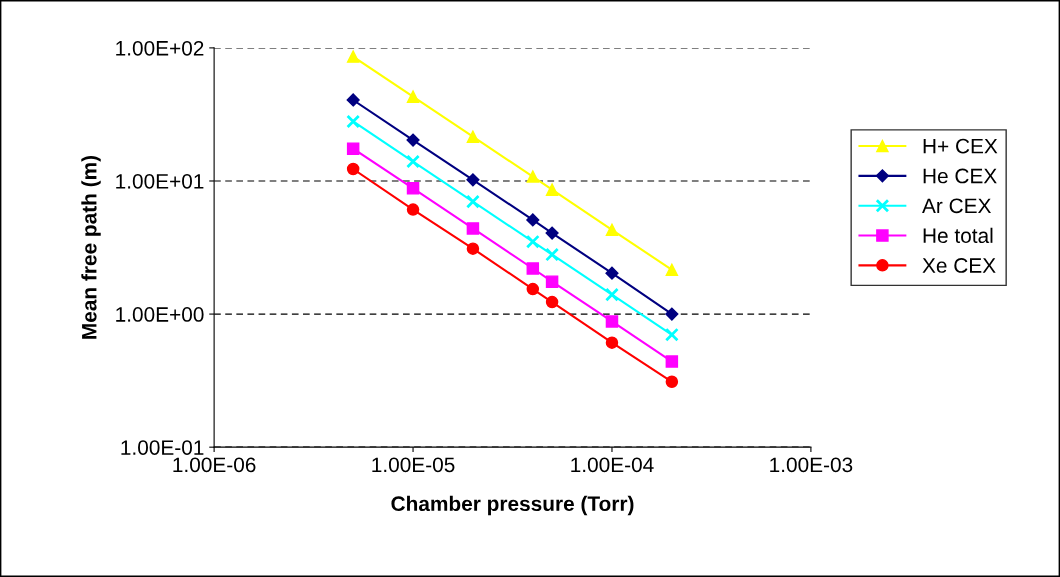 The height and width of the screenshot is (577, 1060). What do you see at coordinates (960, 176) in the screenshot?
I see `legend-label: He CEX` at bounding box center [960, 176].